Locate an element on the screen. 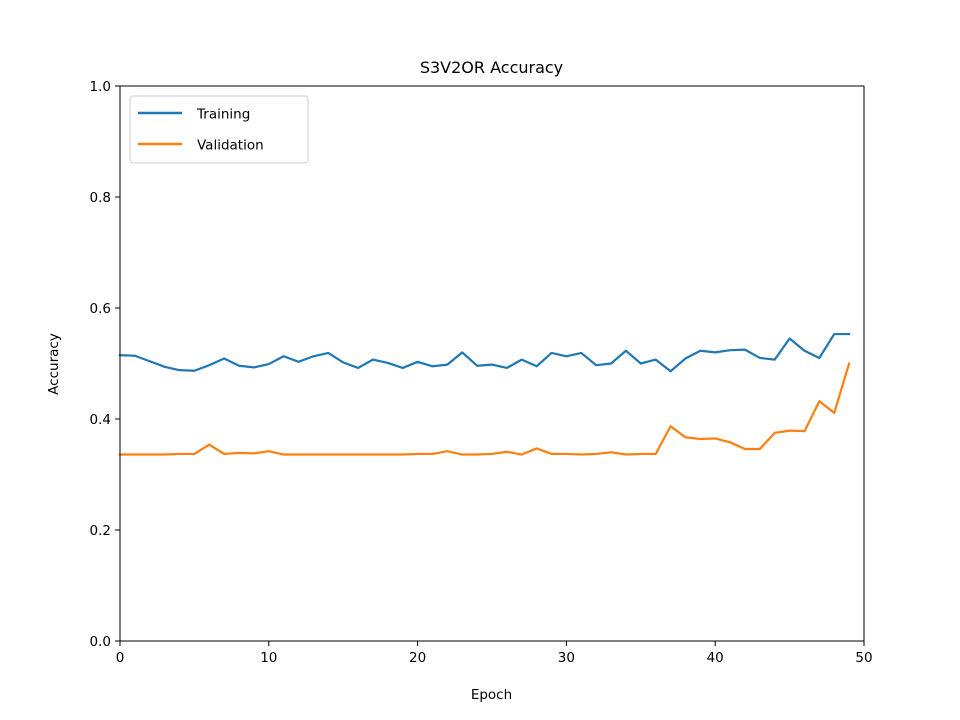  x-axis-label: Epoch is located at coordinates (491, 695).